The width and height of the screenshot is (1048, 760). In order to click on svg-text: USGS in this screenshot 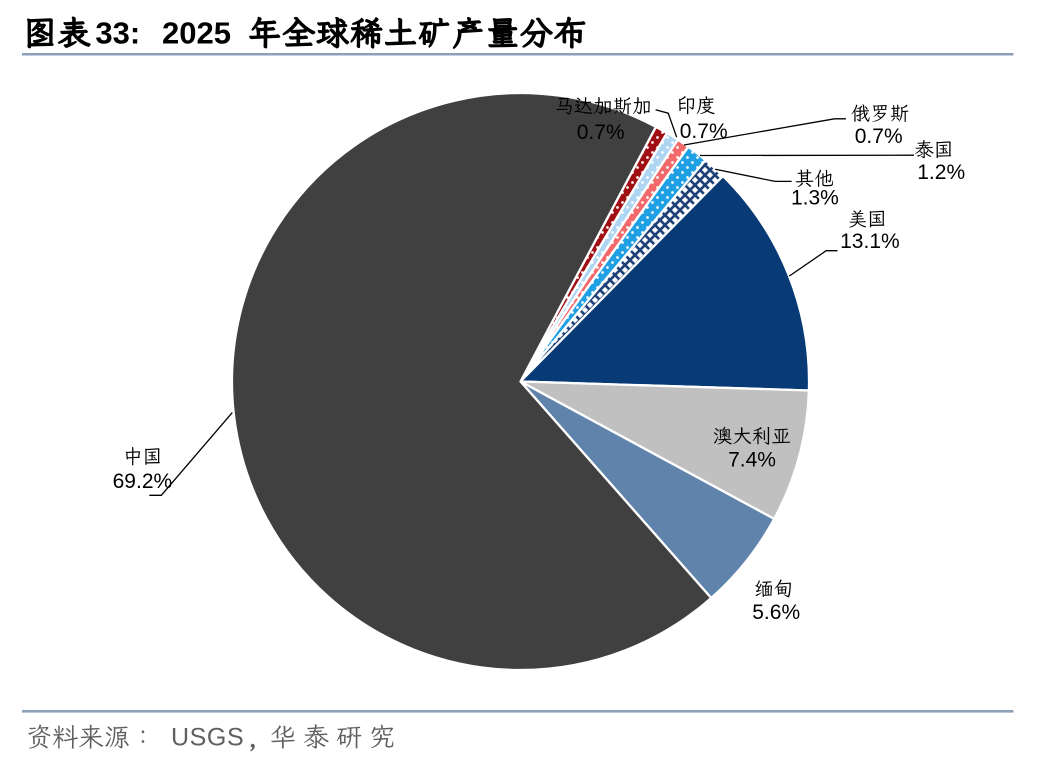, I will do `click(207, 738)`.